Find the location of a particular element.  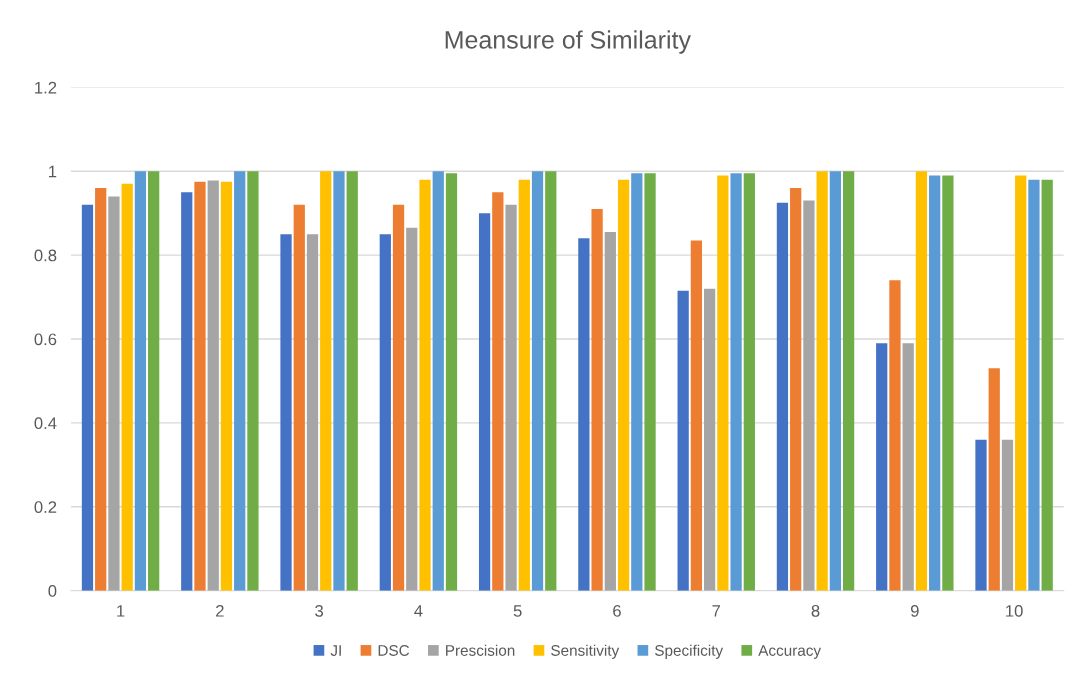

x-tick-label: 2 is located at coordinates (220, 610).